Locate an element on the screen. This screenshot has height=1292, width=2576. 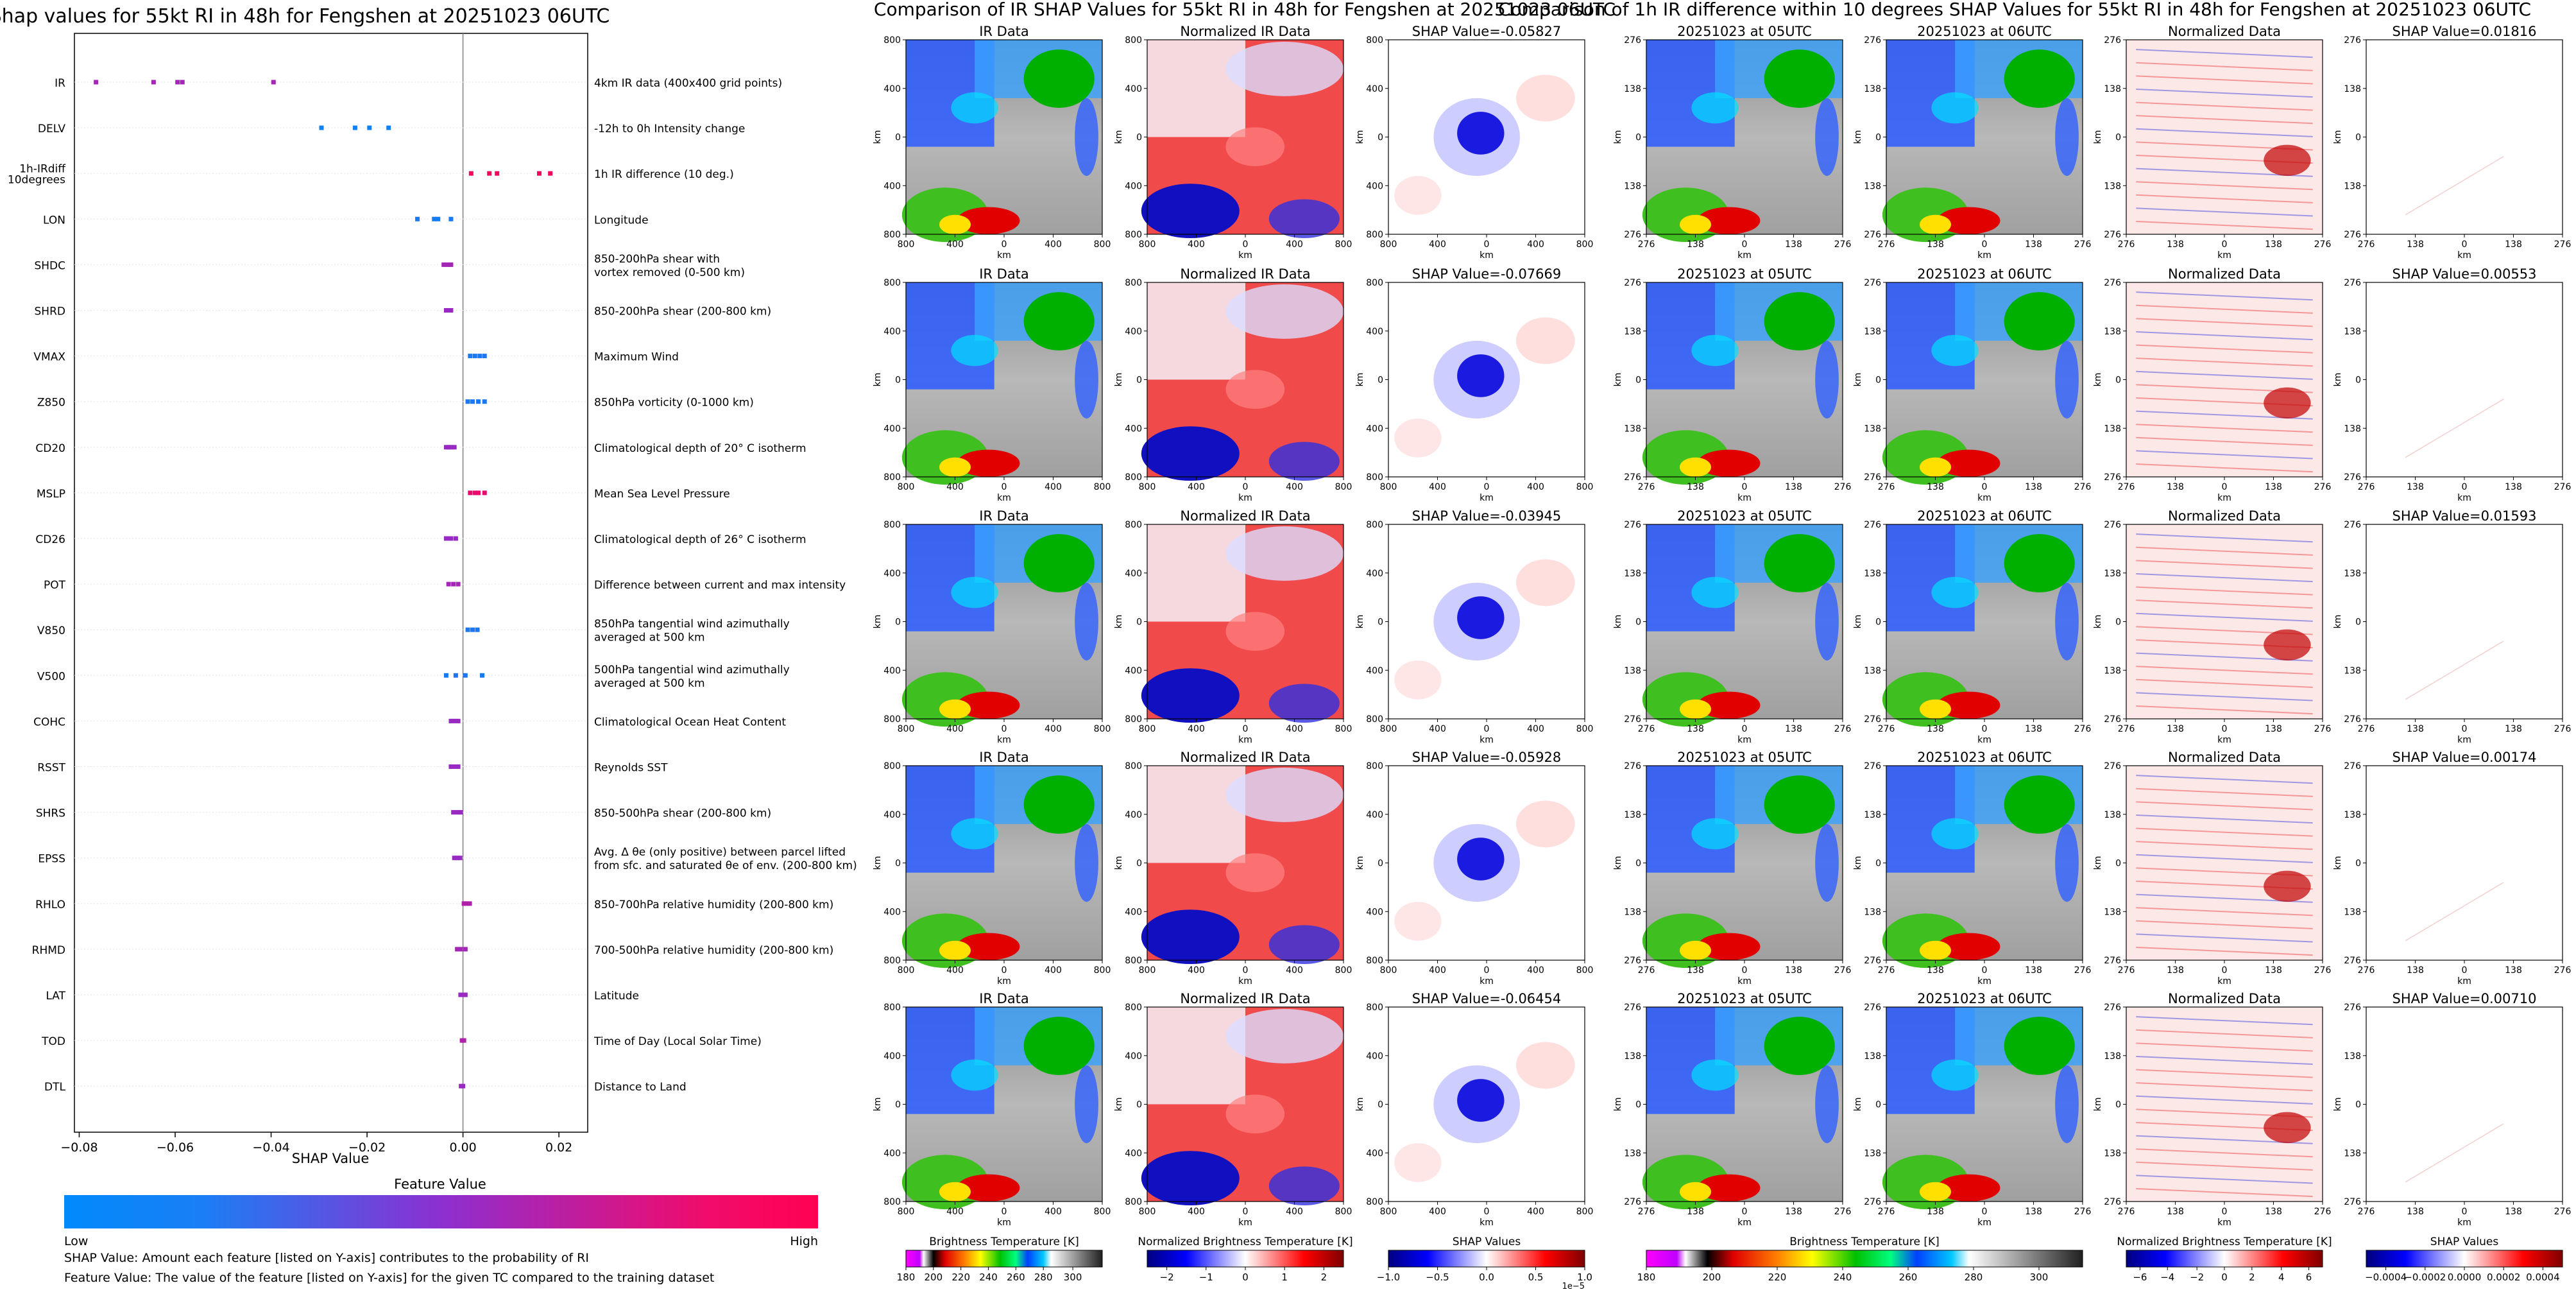
x-tick-label: 0.00 is located at coordinates (463, 1148).